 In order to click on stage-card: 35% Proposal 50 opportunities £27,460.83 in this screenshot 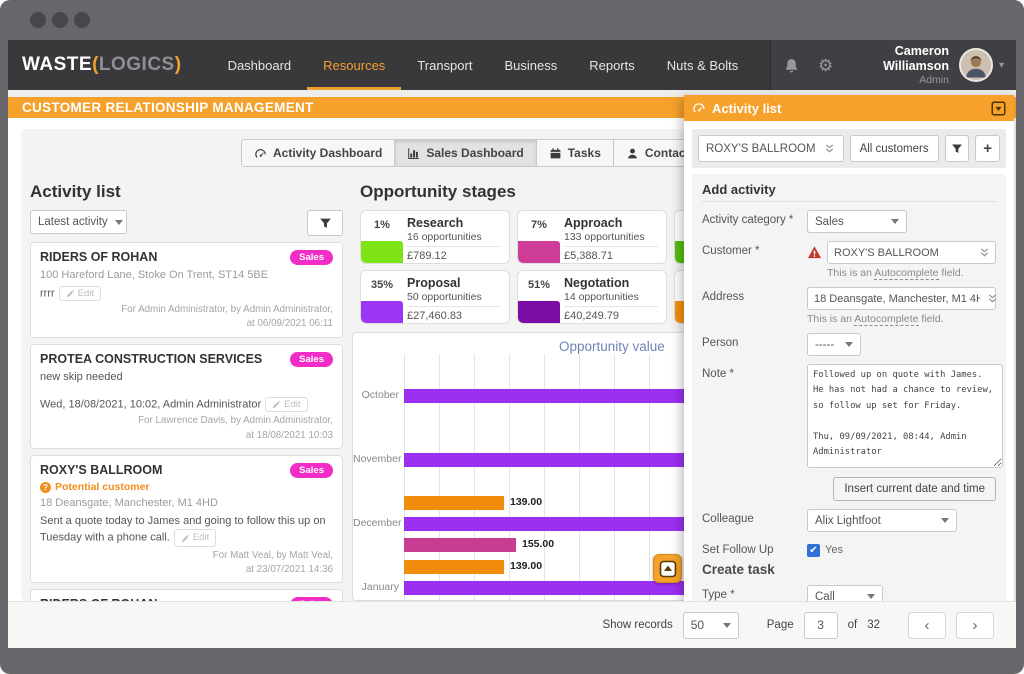, I will do `click(435, 297)`.